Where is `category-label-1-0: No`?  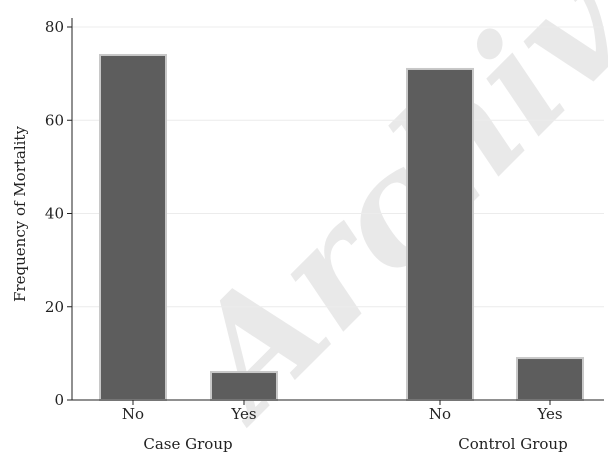
category-label-1-0: No is located at coordinates (440, 414).